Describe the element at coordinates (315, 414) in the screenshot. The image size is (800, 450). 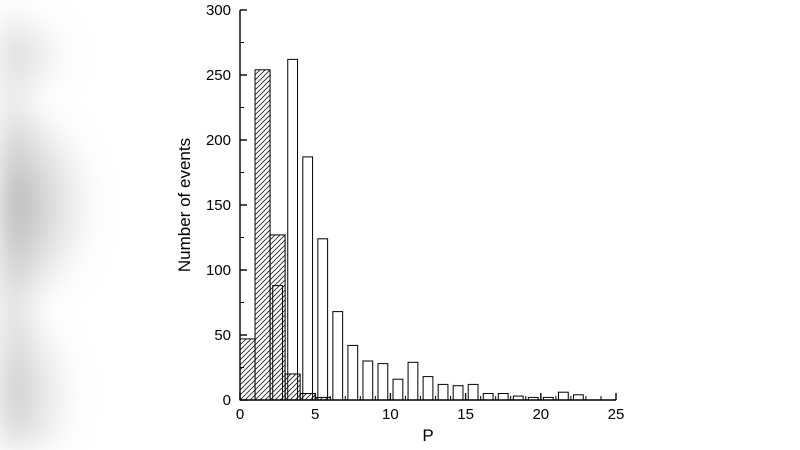
I see `x-tick-label: 5` at that location.